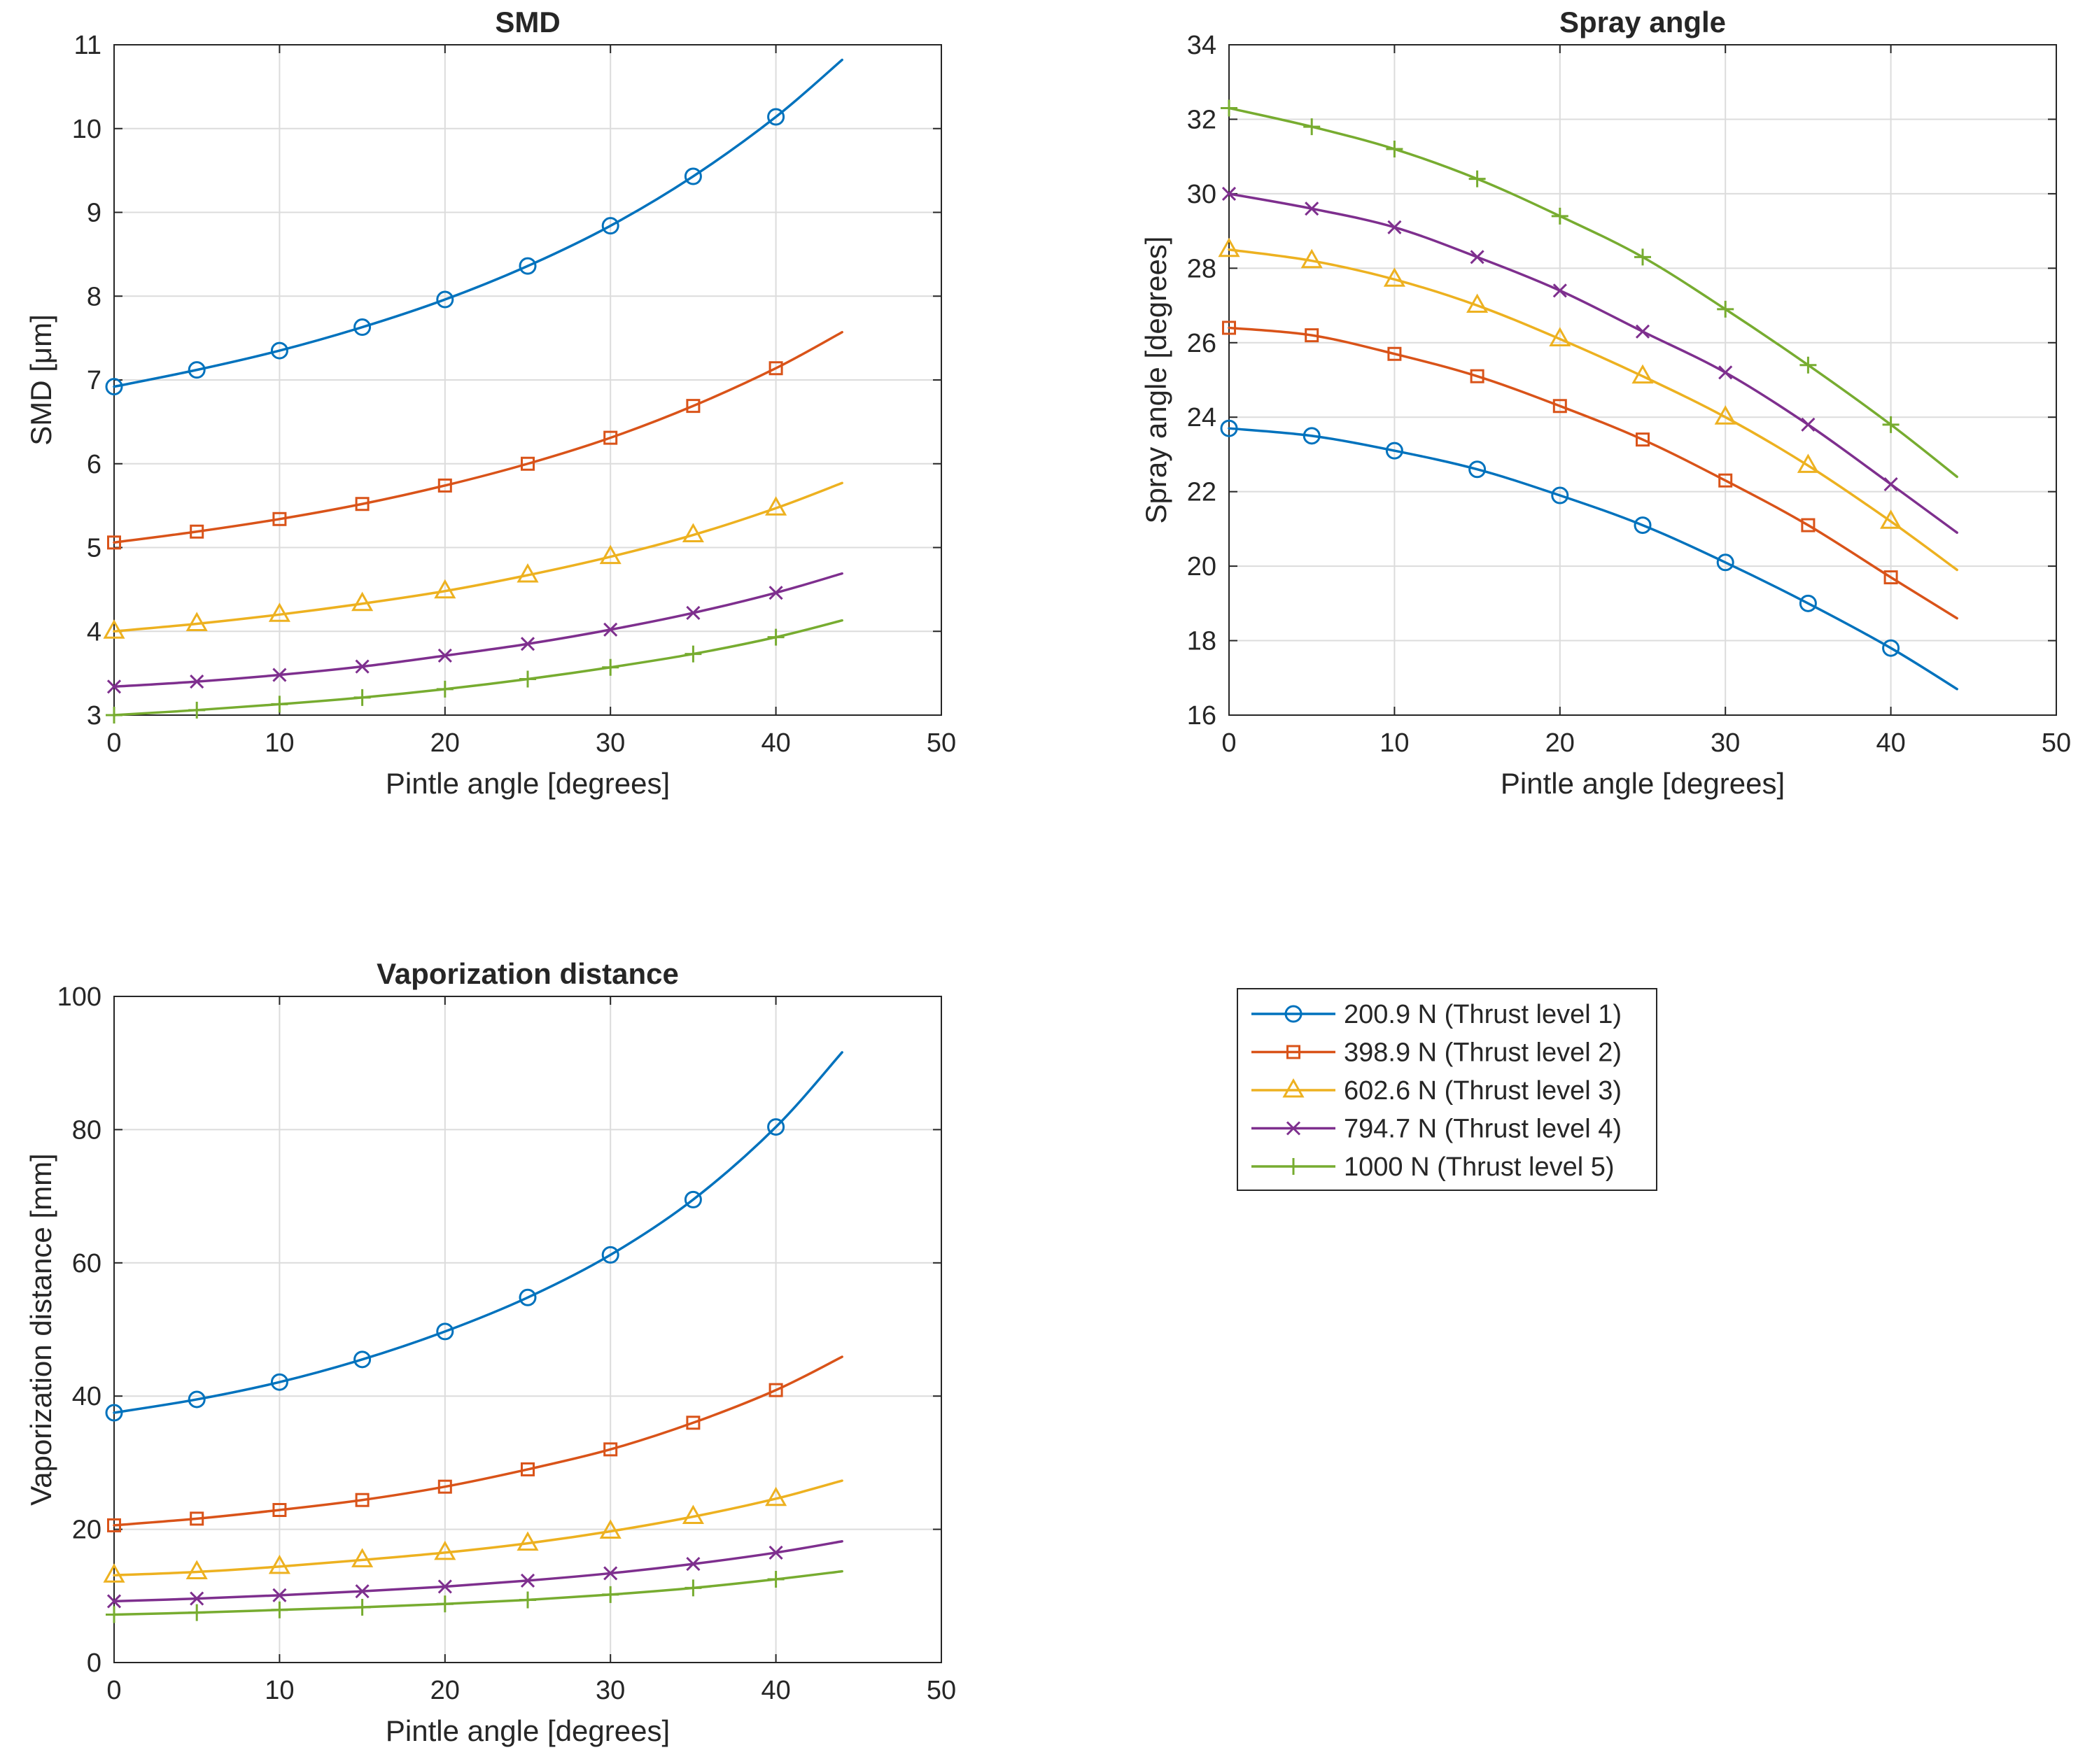 This screenshot has height=1764, width=2085. I want to click on smd-y-tick-label: 4, so click(94, 632).